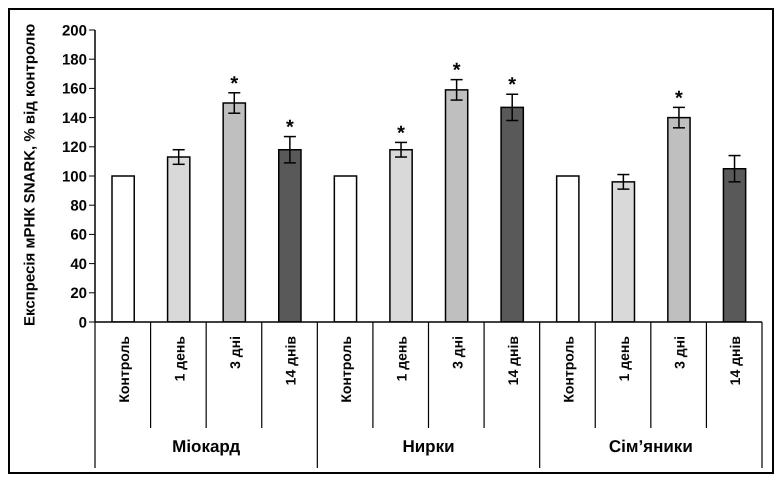 The height and width of the screenshot is (482, 782). I want to click on text: Міокард, so click(206, 446).